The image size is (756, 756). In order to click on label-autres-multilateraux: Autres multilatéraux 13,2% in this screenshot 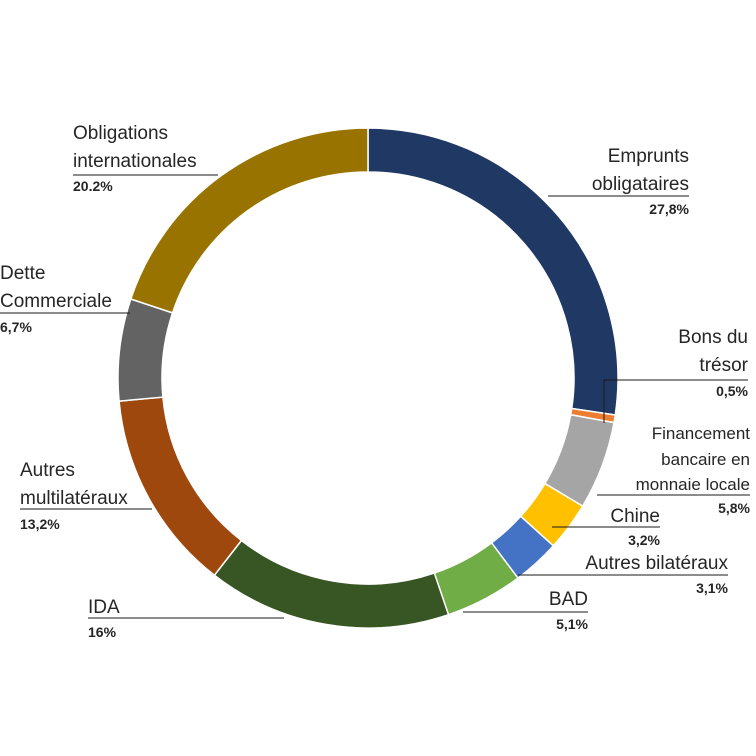, I will do `click(86, 496)`.